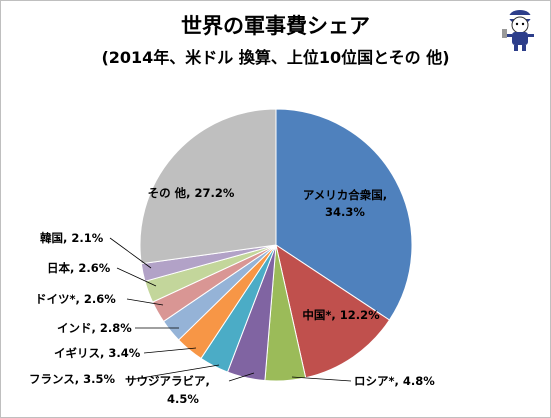  Describe the element at coordinates (275, 57) in the screenshot. I see `chart-subtitle: (2014年、米ドル 換算、上位10位国とその 他)` at that location.